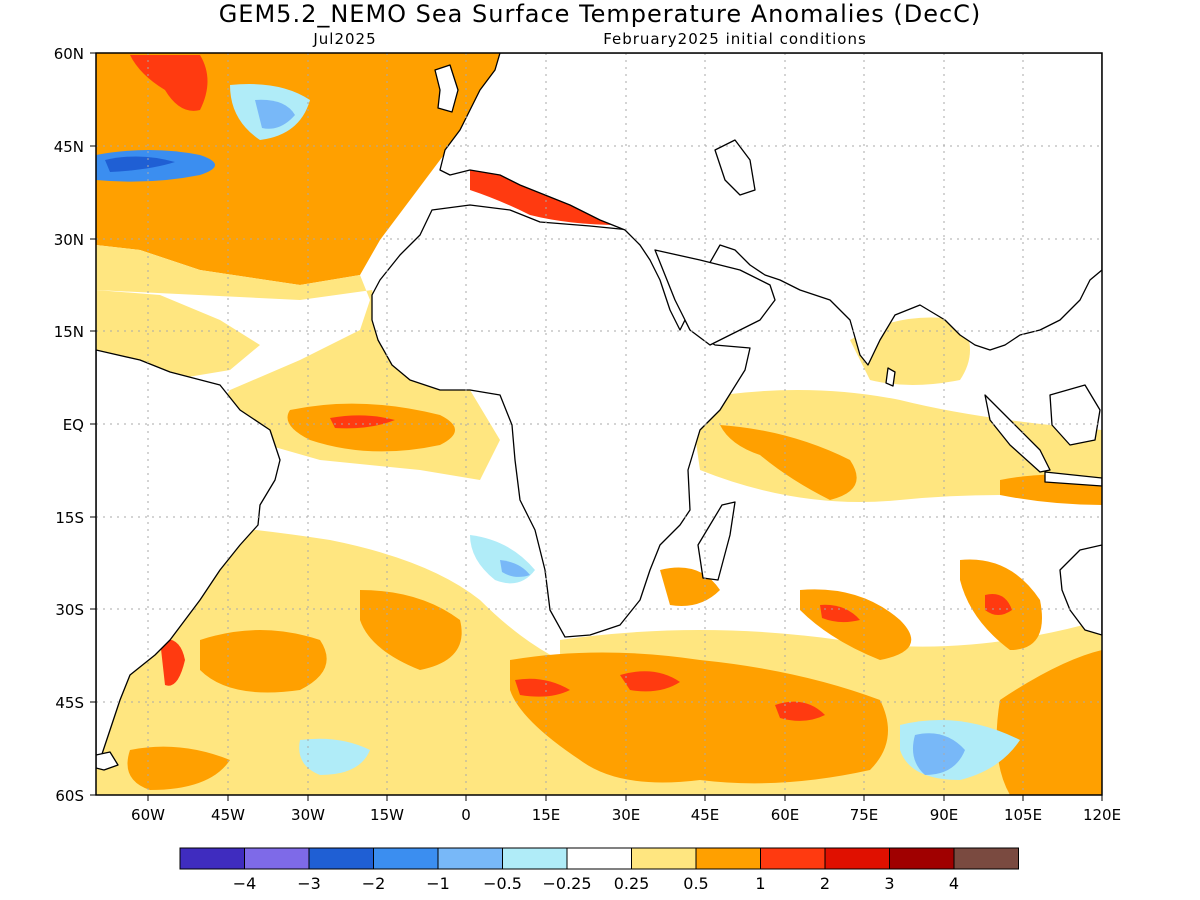 This screenshot has width=1200, height=900. Describe the element at coordinates (334, 756) in the screenshot. I see `anomaly-south-atlantic-cool` at that location.